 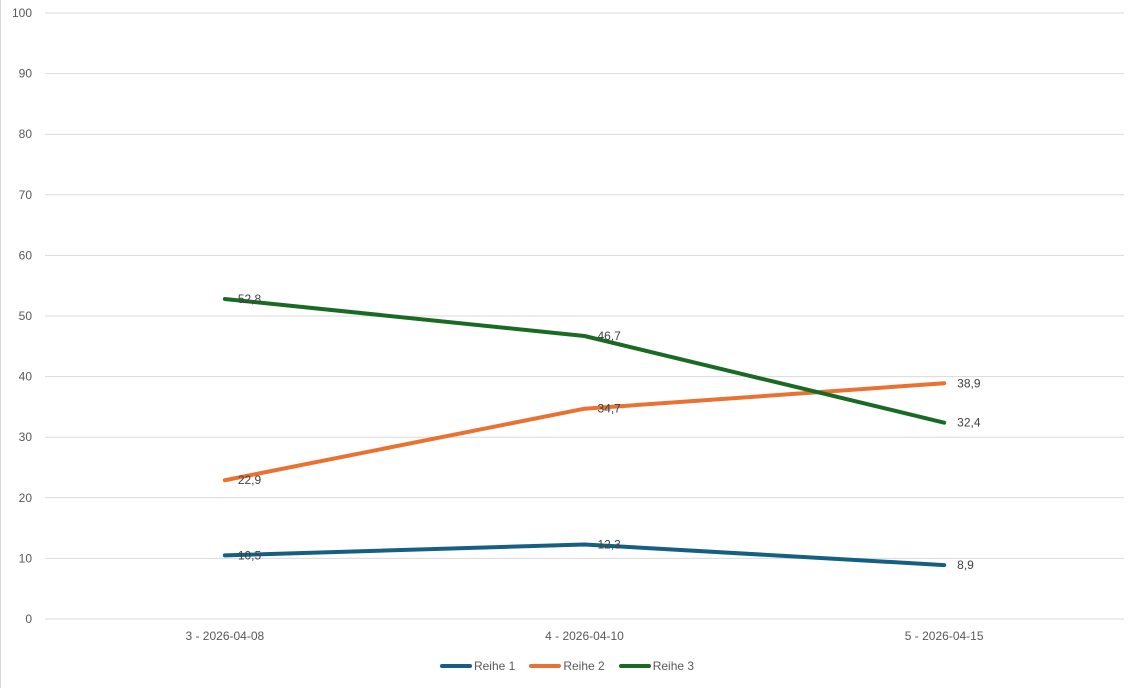 What do you see at coordinates (224, 636) in the screenshot?
I see `x-tick-label: 3 - 2026-04-08` at bounding box center [224, 636].